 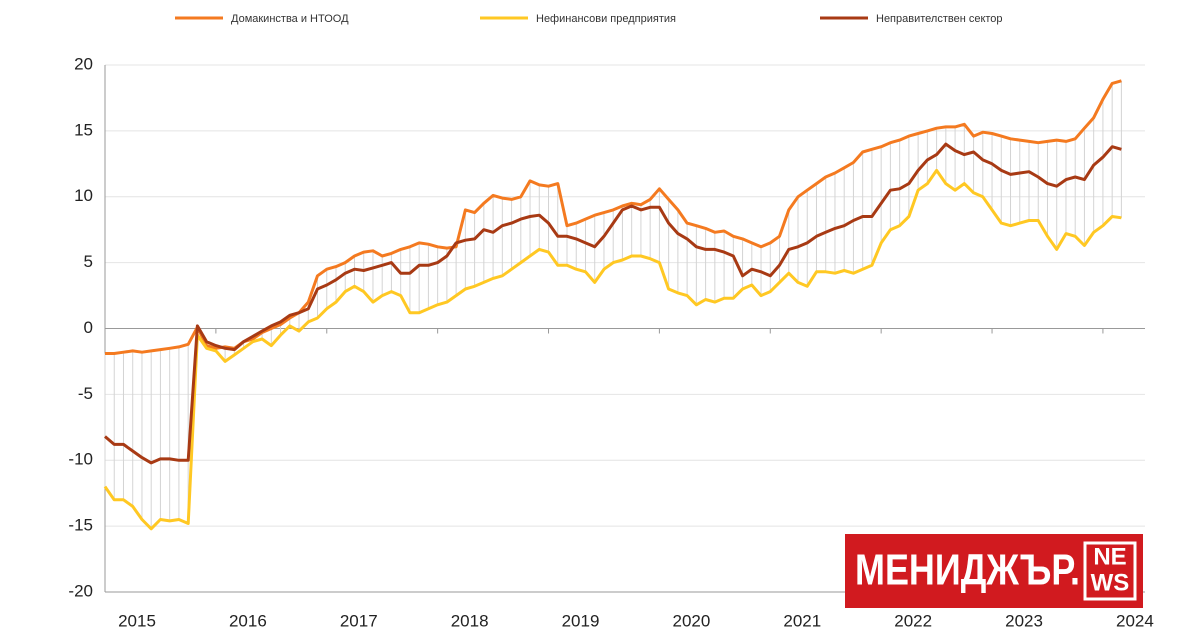 I want to click on legend-label: Нефинансови предприятия, so click(x=606, y=19).